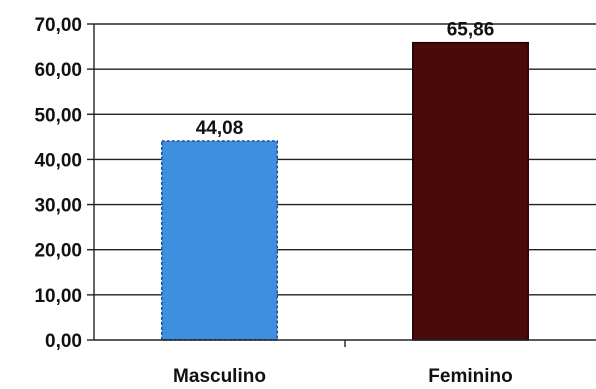 The image size is (596, 389). What do you see at coordinates (343, 376) in the screenshot?
I see `x-tick-labels: Masculino Feminino` at bounding box center [343, 376].